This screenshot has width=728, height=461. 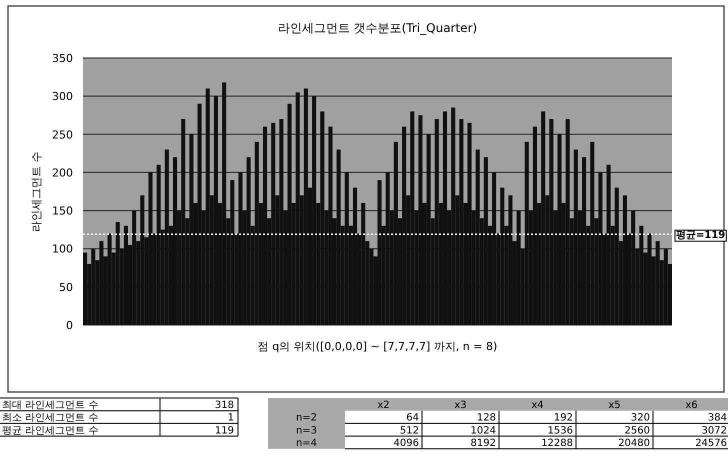 What do you see at coordinates (62, 173) in the screenshot?
I see `y-tick-label: 200` at bounding box center [62, 173].